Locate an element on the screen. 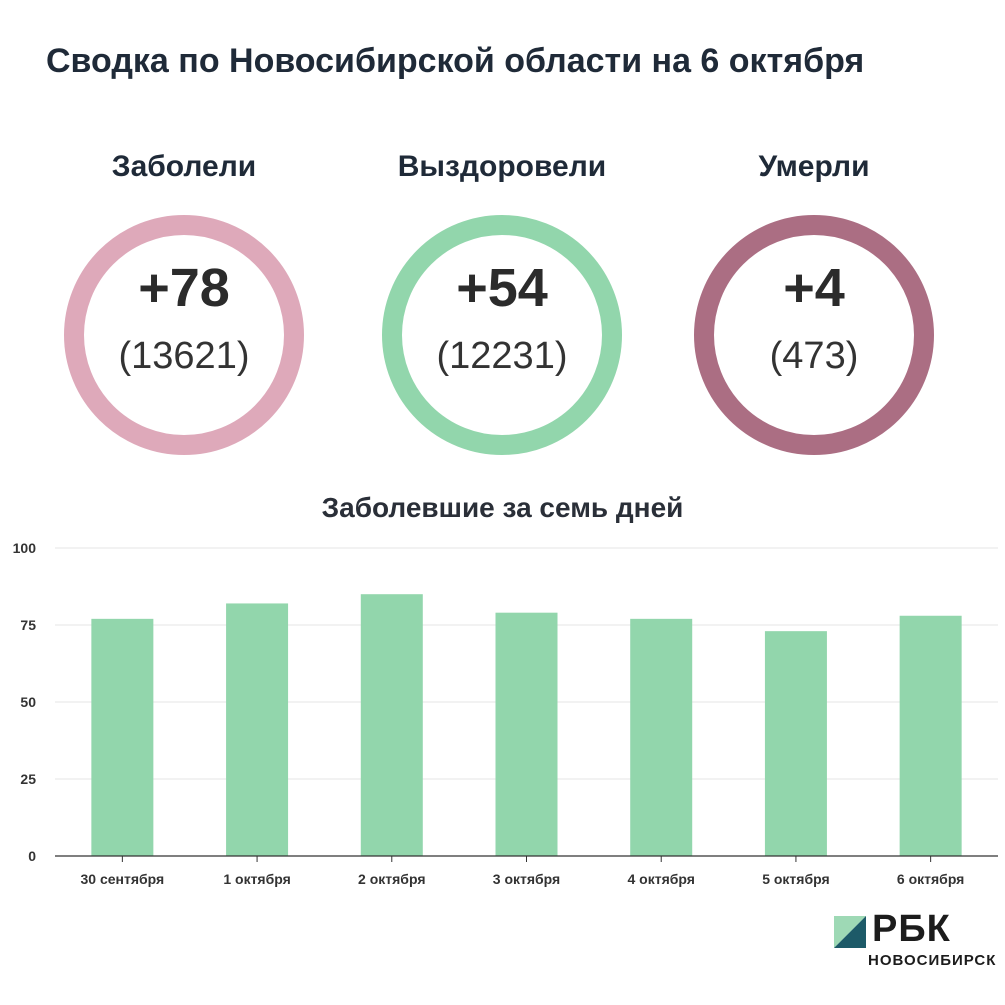  stat-label: Умерли is located at coordinates (814, 166).